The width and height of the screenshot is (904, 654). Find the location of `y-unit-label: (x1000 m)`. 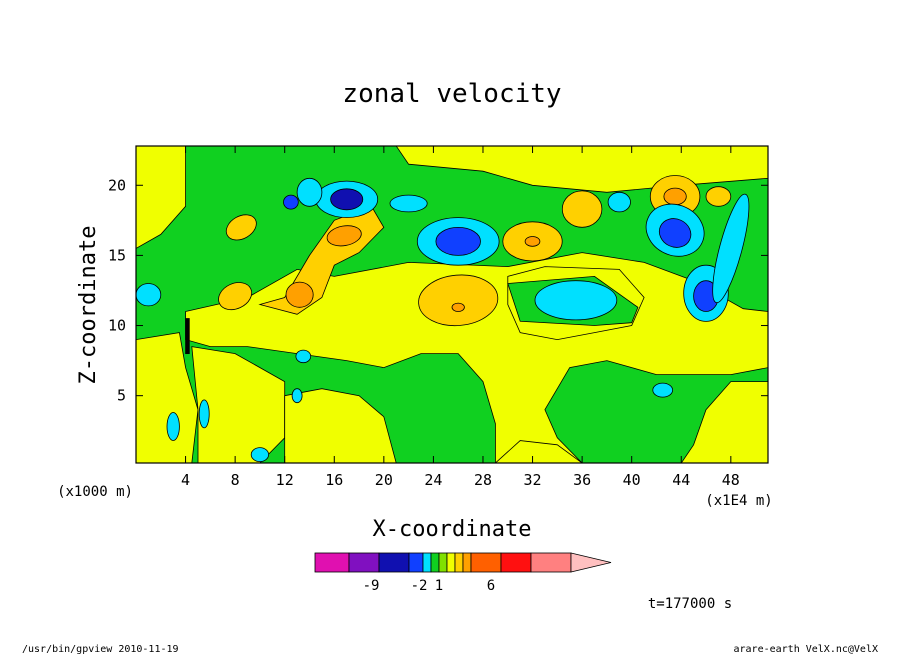

y-unit-label: (x1000 m) is located at coordinates (95, 492).